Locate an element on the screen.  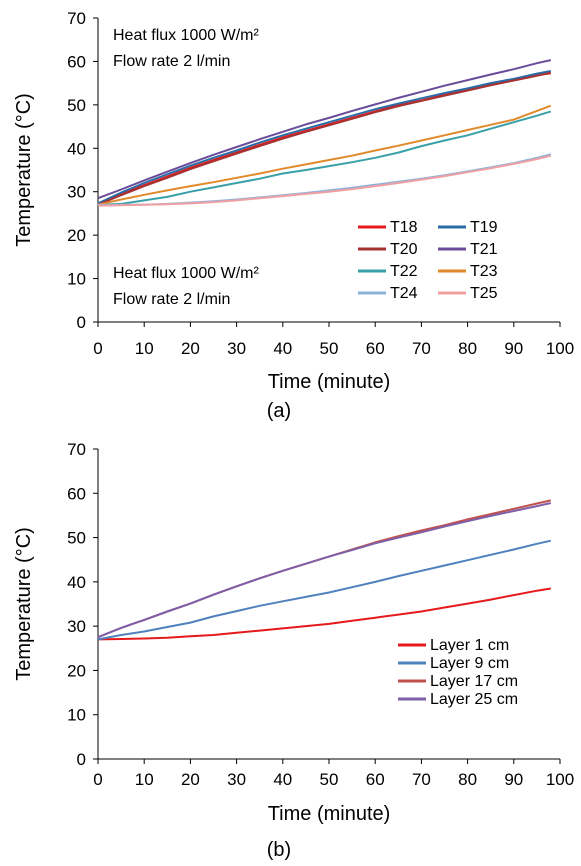
series-line-layer-17-cm is located at coordinates (324, 569).